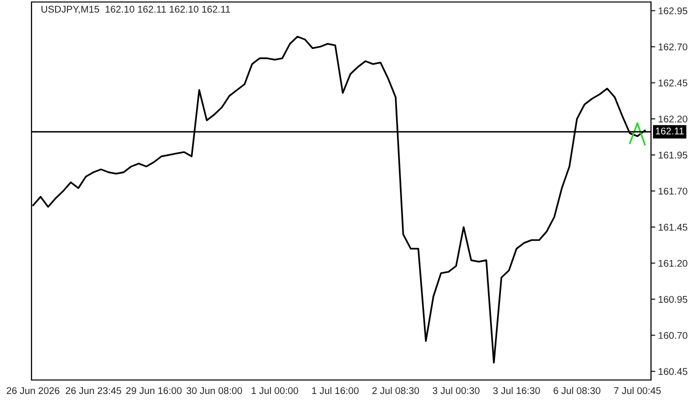 This screenshot has width=700, height=400. What do you see at coordinates (673, 10) in the screenshot?
I see `y-tick-label: 162.95` at bounding box center [673, 10].